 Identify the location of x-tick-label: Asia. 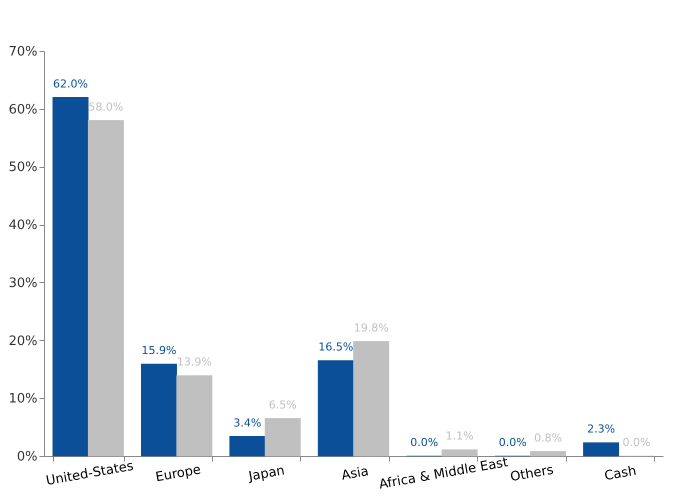
(355, 474).